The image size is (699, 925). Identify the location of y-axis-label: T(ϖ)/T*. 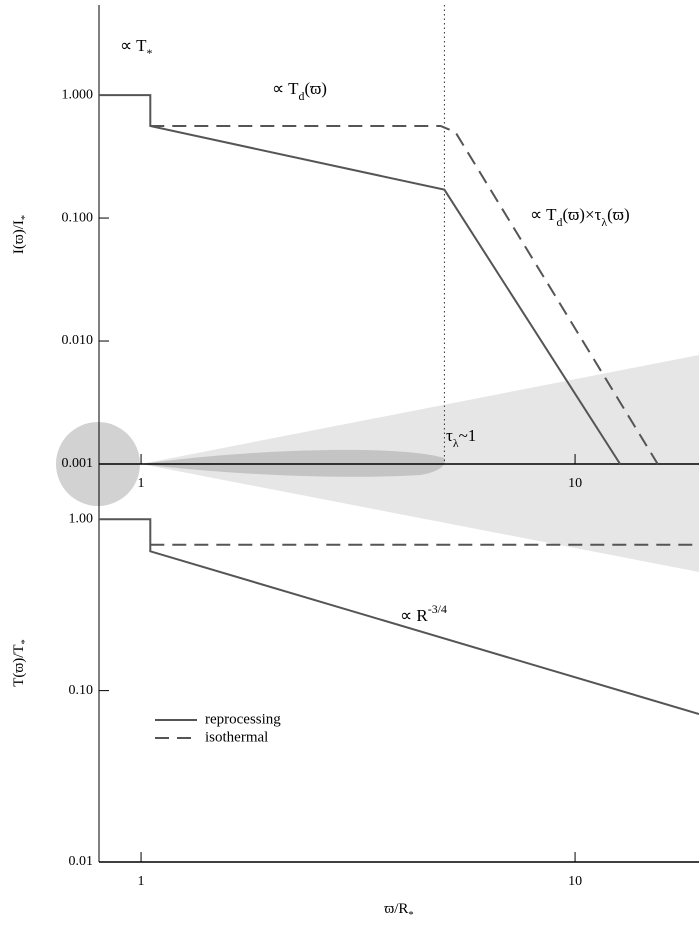
(20, 663).